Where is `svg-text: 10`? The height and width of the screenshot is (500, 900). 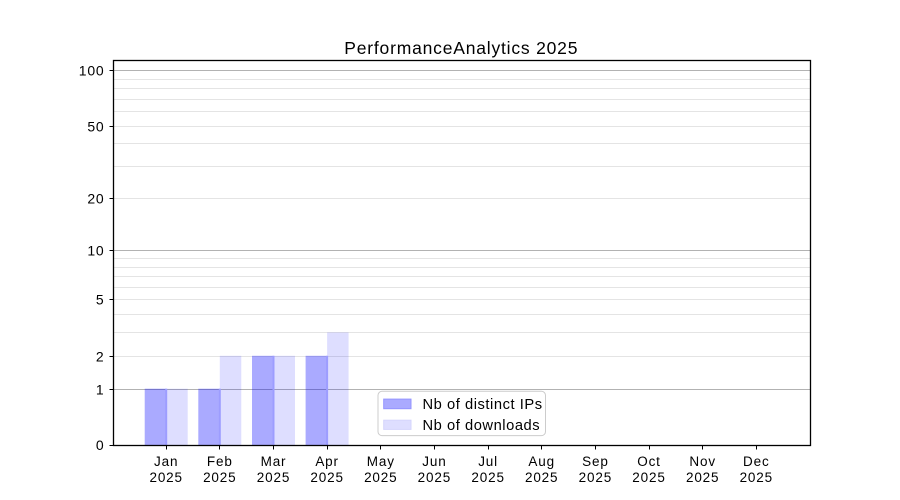
svg-text: 10 is located at coordinates (95, 251).